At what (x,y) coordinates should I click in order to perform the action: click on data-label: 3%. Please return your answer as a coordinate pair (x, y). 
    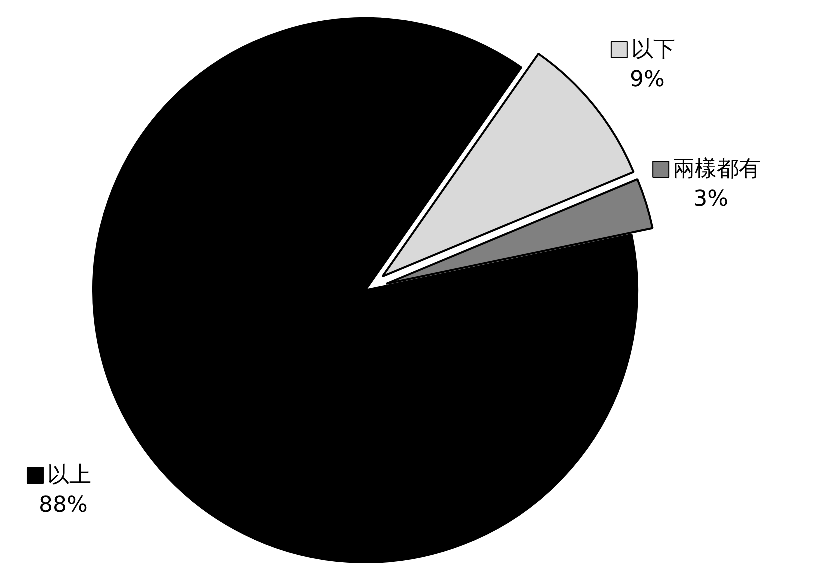
    Looking at the image, I should click on (711, 199).